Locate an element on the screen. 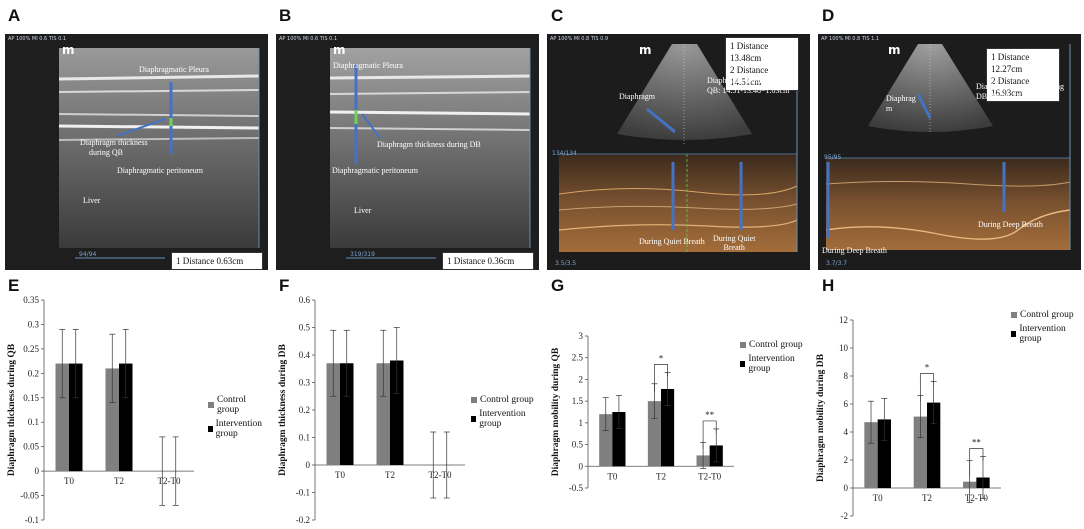 This screenshot has width=1084, height=529. label-thickness-2: during QB is located at coordinates (106, 152).